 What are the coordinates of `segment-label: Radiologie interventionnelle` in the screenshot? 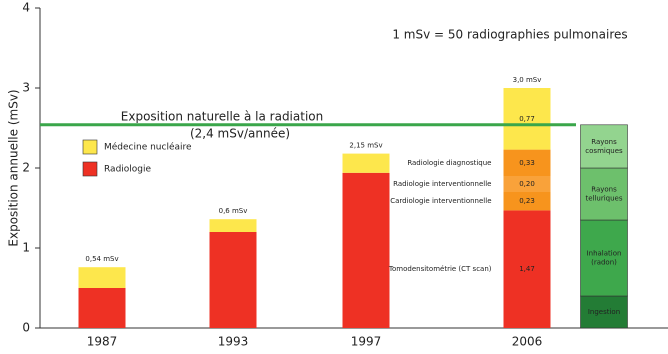 It's located at (442, 184).